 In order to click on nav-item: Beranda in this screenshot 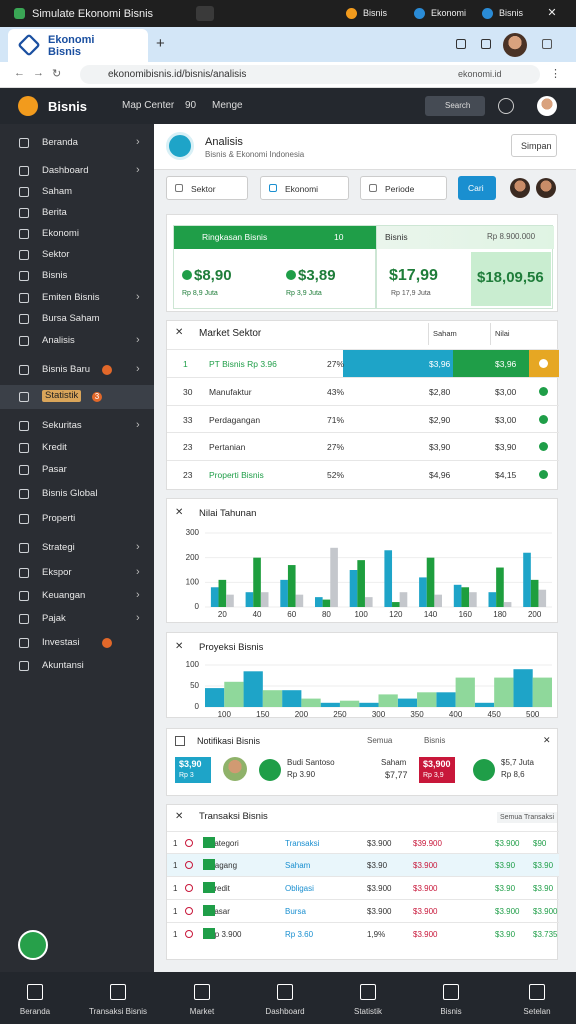, I will do `click(35, 998)`.